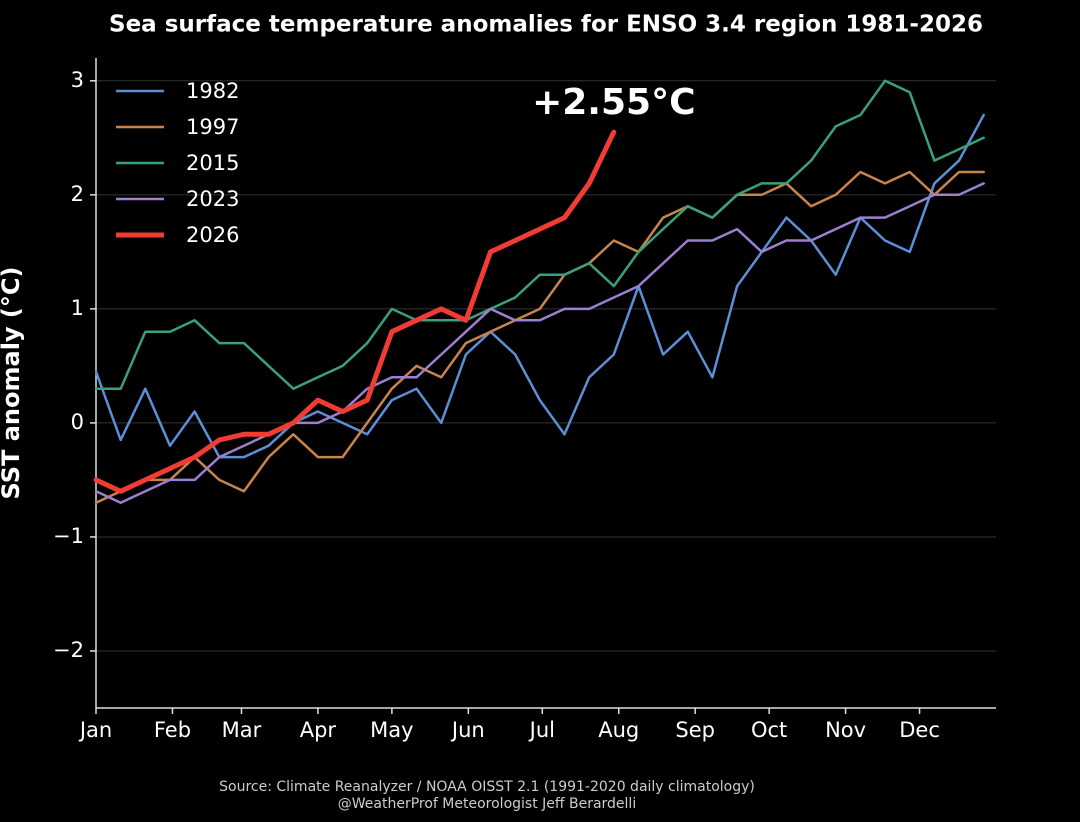 The height and width of the screenshot is (822, 1080). Describe the element at coordinates (212, 199) in the screenshot. I see `legend-label: 2023` at that location.